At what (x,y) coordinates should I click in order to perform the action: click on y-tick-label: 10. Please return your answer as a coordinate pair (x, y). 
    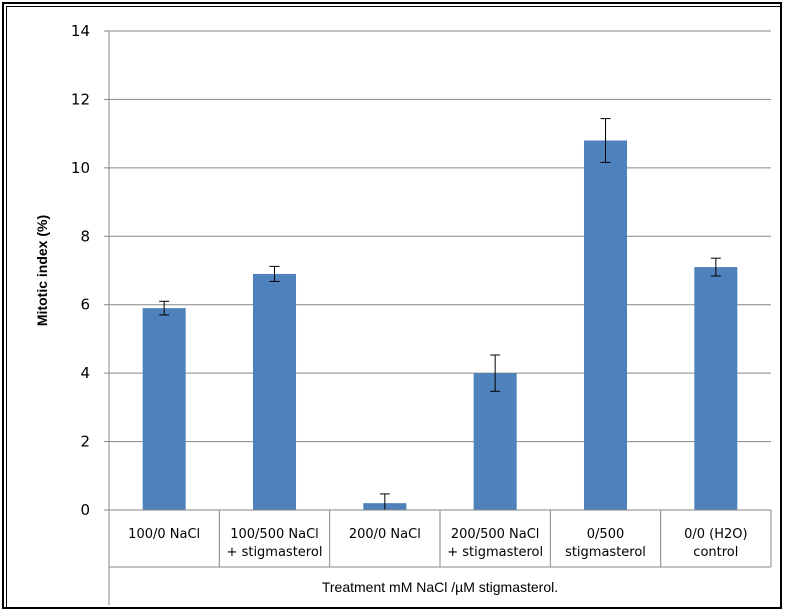
    Looking at the image, I should click on (80, 168).